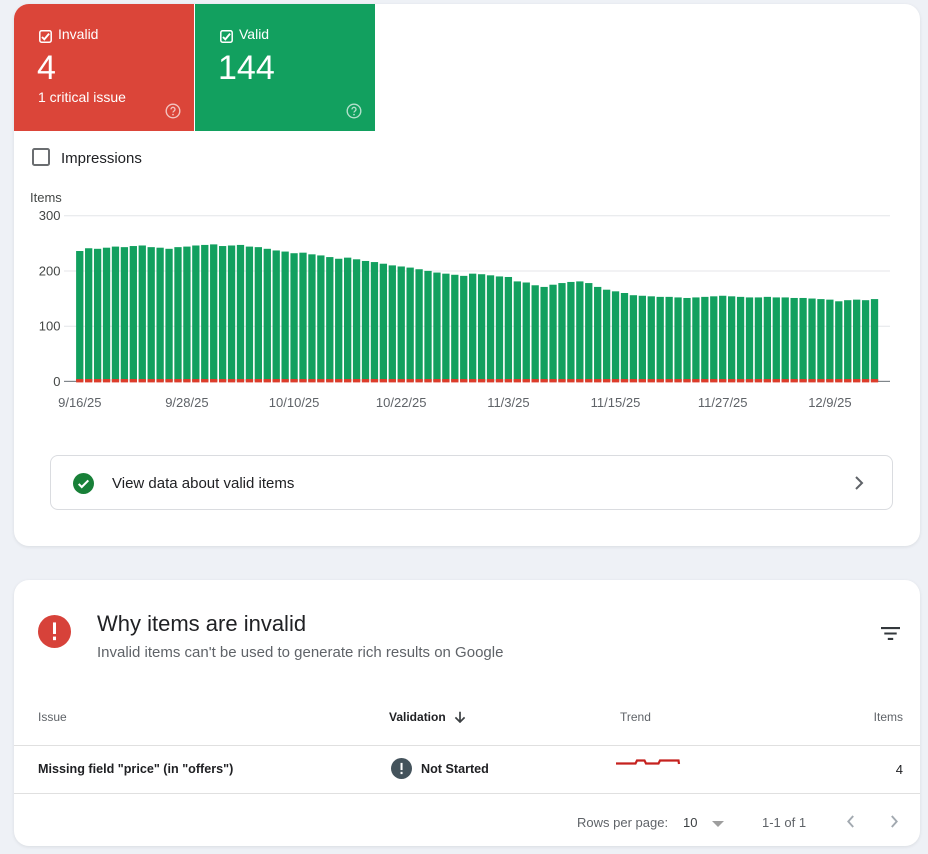 The height and width of the screenshot is (854, 928). I want to click on svg-text: 12/9/25, so click(829, 402).